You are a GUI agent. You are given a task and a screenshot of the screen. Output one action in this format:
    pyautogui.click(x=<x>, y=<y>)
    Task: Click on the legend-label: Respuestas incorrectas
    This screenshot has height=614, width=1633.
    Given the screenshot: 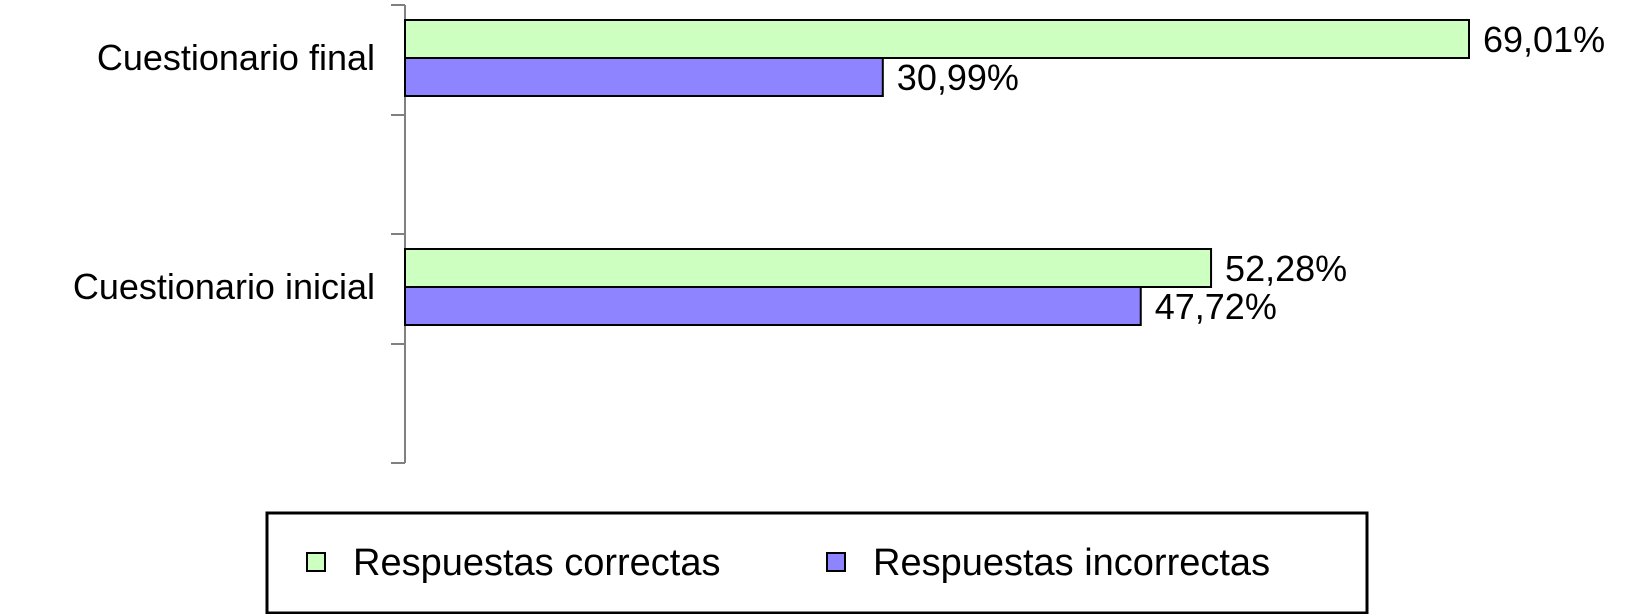 What is the action you would take?
    pyautogui.click(x=1071, y=563)
    